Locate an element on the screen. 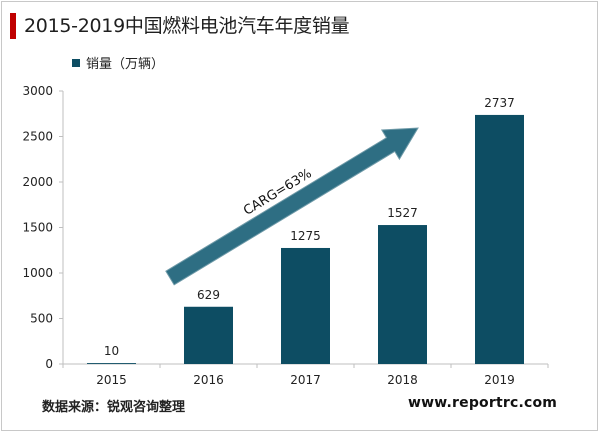 Image resolution: width=600 pixels, height=433 pixels. title-accent-bar is located at coordinates (13, 26).